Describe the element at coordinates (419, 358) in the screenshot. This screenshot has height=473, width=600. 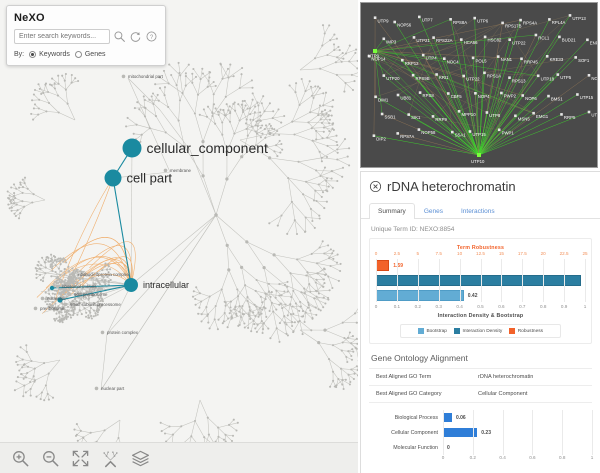
I see `gene-ontology-alignment-title: Gene Ontology Alignment` at that location.